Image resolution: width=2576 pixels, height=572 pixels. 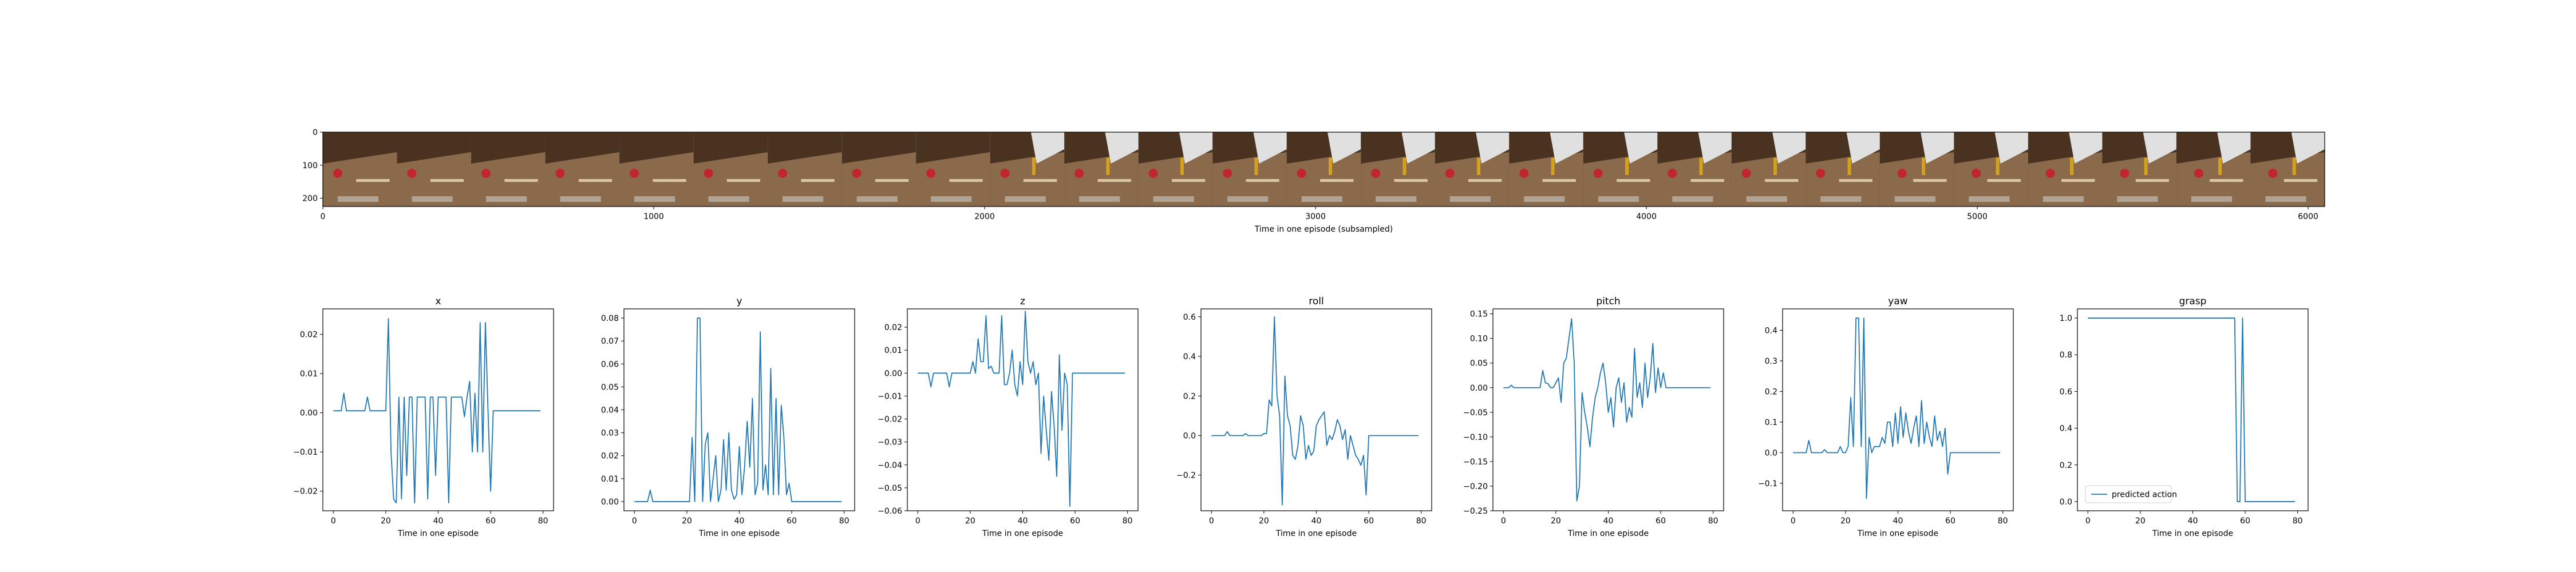 I want to click on y-tick-label: 0.10, so click(x=1479, y=339).